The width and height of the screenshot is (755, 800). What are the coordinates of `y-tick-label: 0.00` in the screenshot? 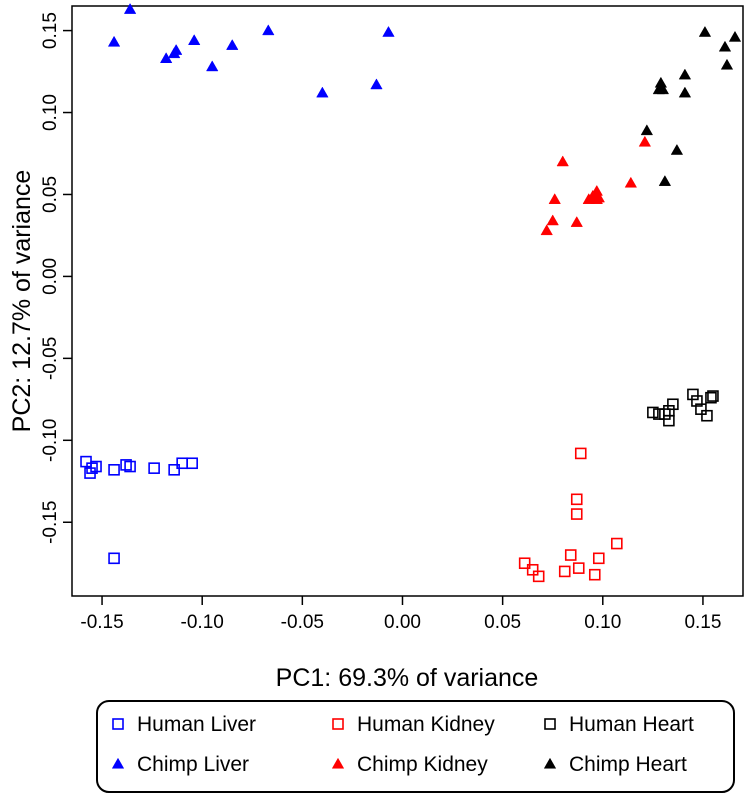 It's located at (50, 276).